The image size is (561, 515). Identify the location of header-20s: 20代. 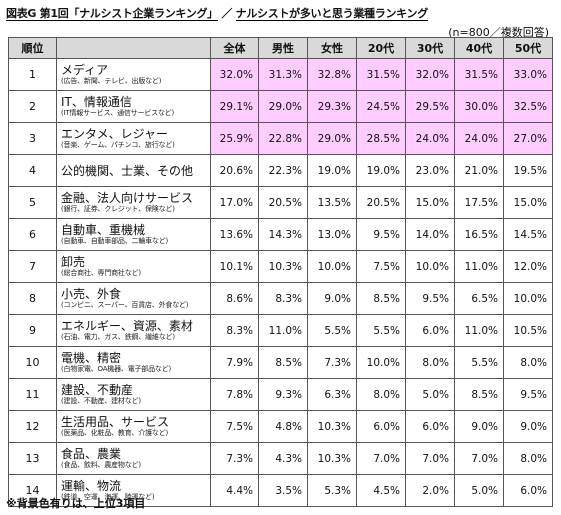
(381, 48).